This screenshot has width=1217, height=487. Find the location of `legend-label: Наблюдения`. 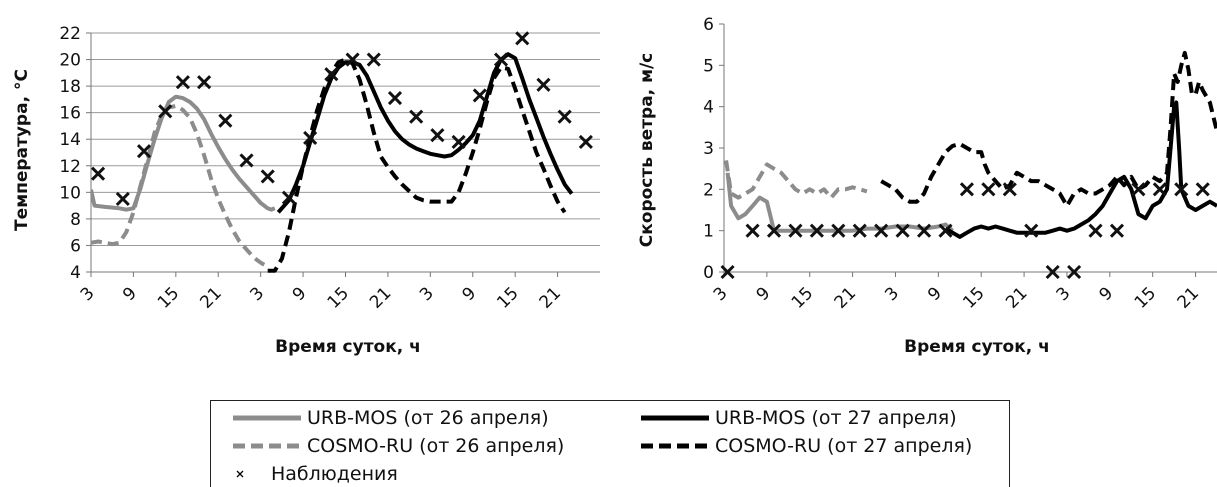

legend-label: Наблюдения is located at coordinates (334, 474).